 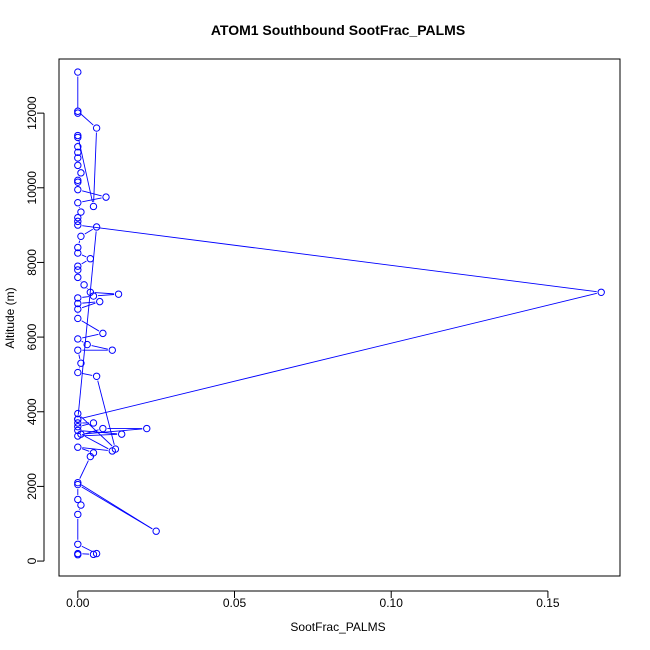 I want to click on chart-title: ATOM1 Southbound SootFrac_PALMS, so click(x=338, y=30).